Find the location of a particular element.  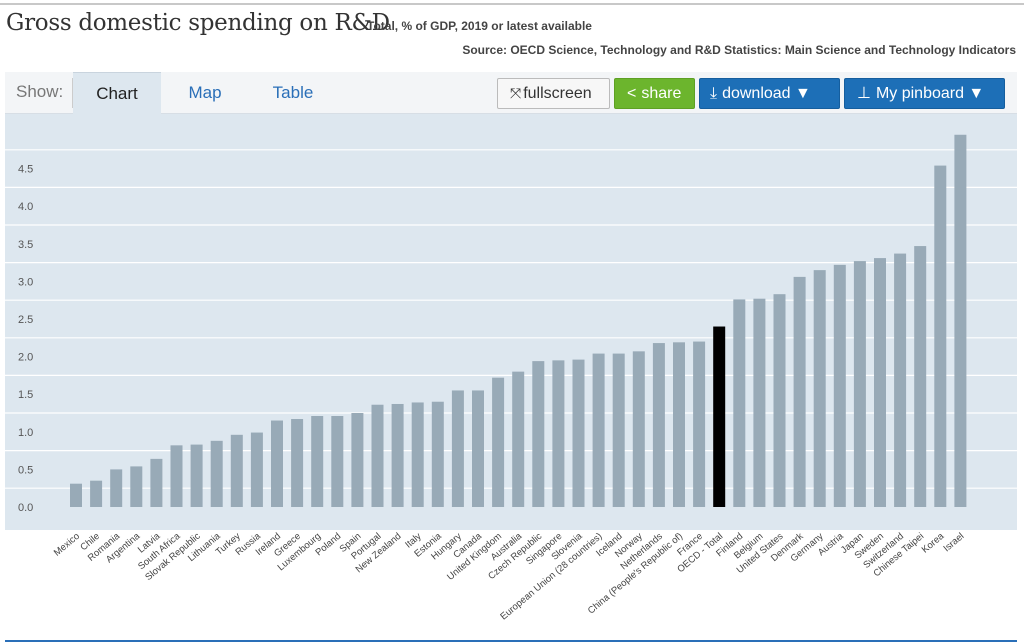

tab-table: Table is located at coordinates (293, 92).